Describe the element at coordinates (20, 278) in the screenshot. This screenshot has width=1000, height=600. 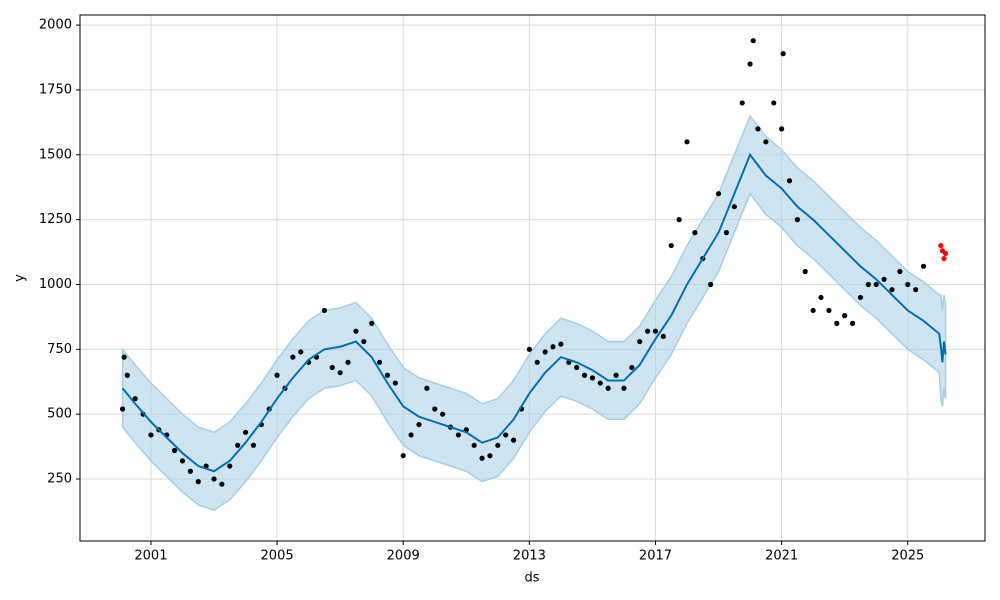
I see `y-axis-label: y` at that location.